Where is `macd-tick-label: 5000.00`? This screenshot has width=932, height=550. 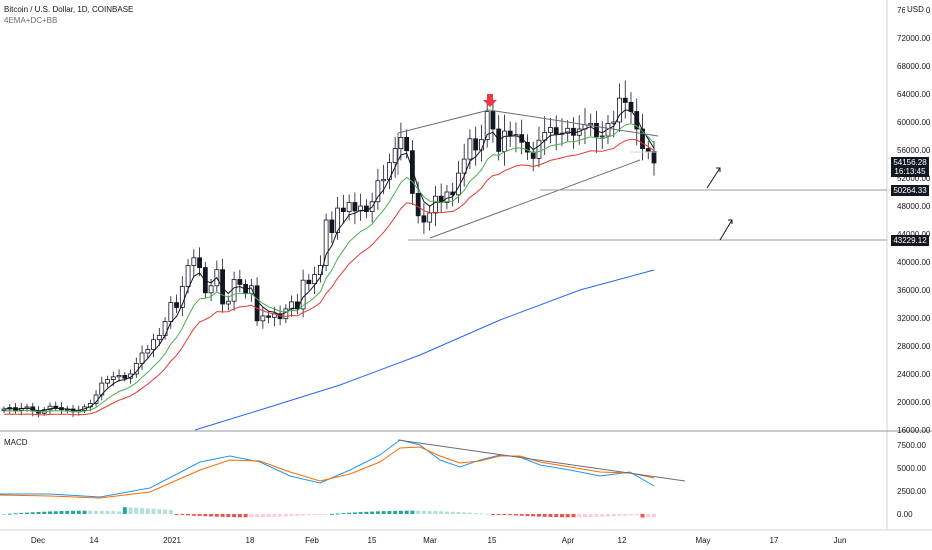 macd-tick-label: 5000.00 is located at coordinates (911, 468).